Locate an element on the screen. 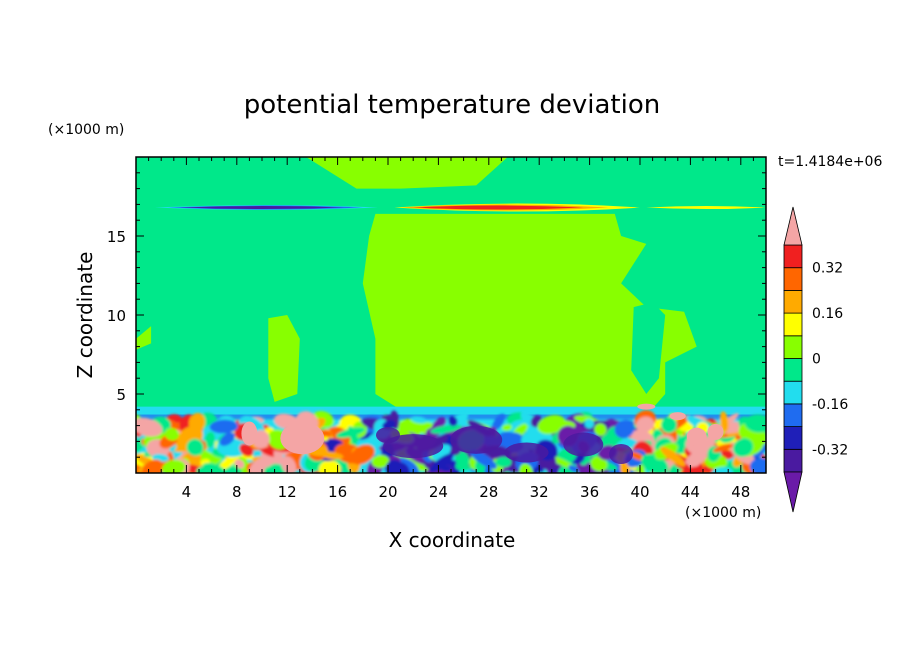 The image size is (904, 654). x-tick-label: 44 is located at coordinates (690, 492).